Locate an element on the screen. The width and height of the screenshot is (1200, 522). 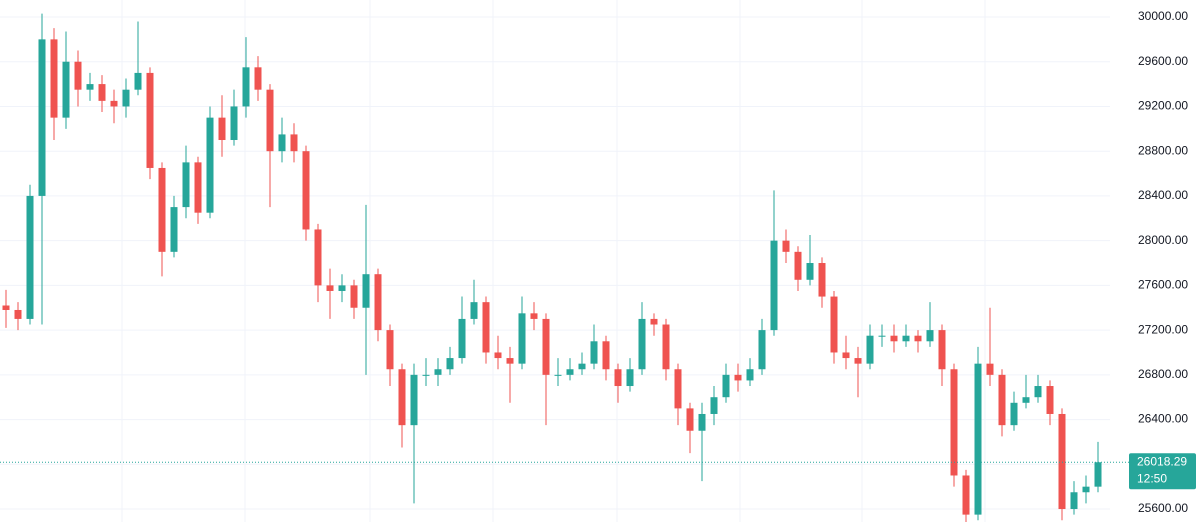
y-tick-label: 26800.00 is located at coordinates (1163, 374).